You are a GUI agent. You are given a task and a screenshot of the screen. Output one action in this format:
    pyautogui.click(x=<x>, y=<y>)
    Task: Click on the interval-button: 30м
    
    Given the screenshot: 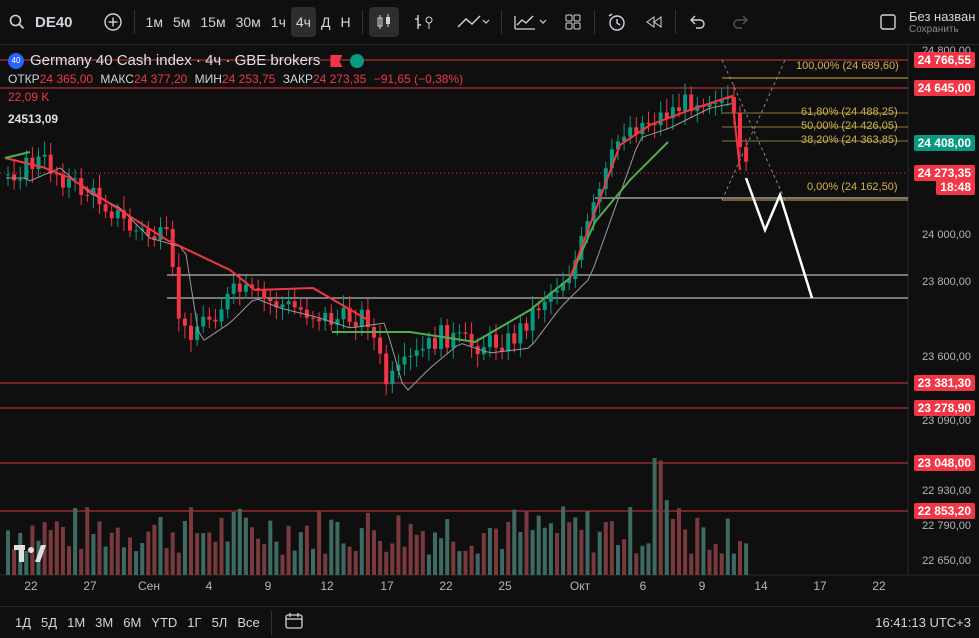 What is the action you would take?
    pyautogui.click(x=248, y=22)
    